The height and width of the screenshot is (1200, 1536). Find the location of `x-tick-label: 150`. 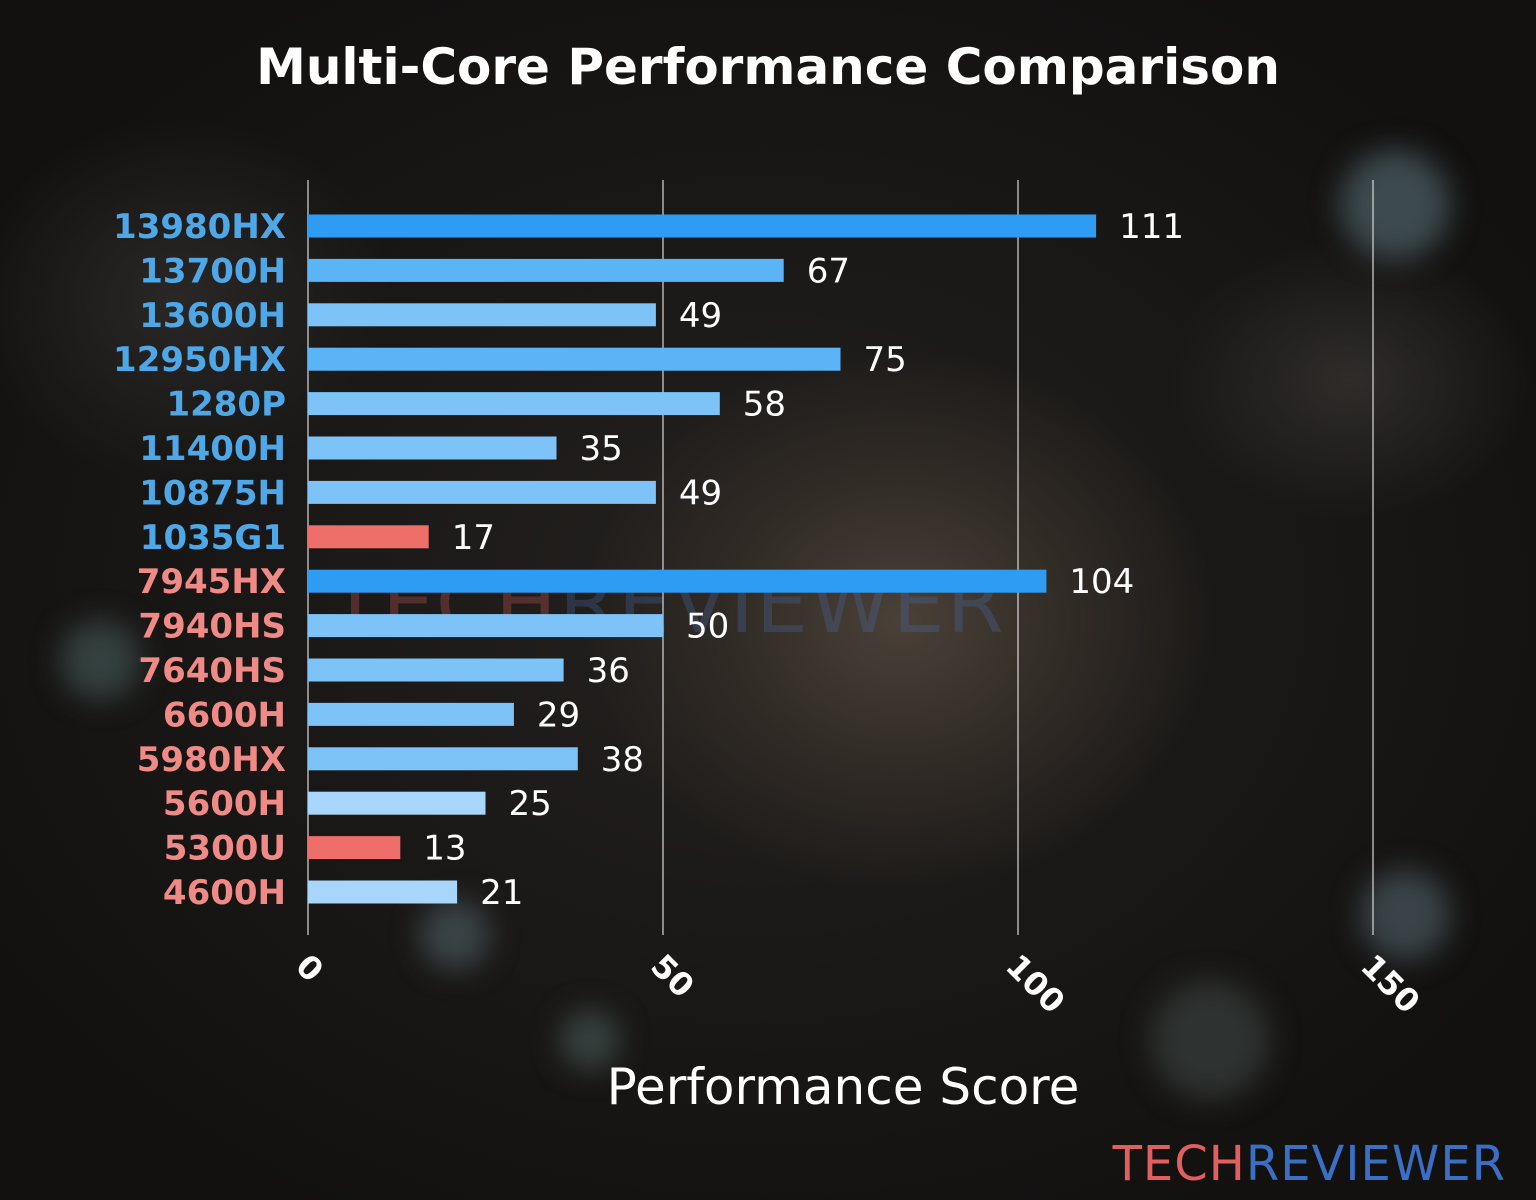

x-tick-label: 150 is located at coordinates (1390, 984).